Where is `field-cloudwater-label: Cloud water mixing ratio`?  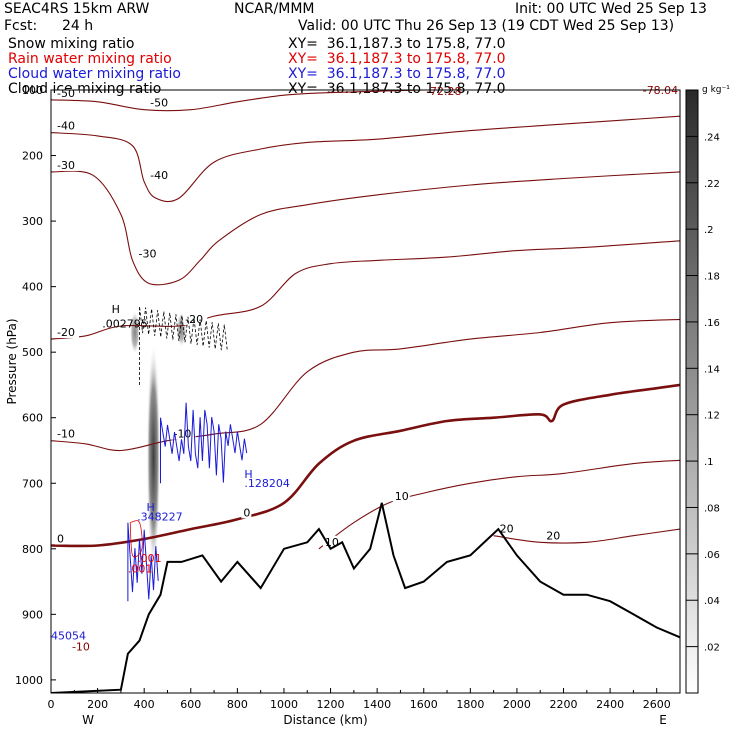
field-cloudwater-label: Cloud water mixing ratio is located at coordinates (94, 74).